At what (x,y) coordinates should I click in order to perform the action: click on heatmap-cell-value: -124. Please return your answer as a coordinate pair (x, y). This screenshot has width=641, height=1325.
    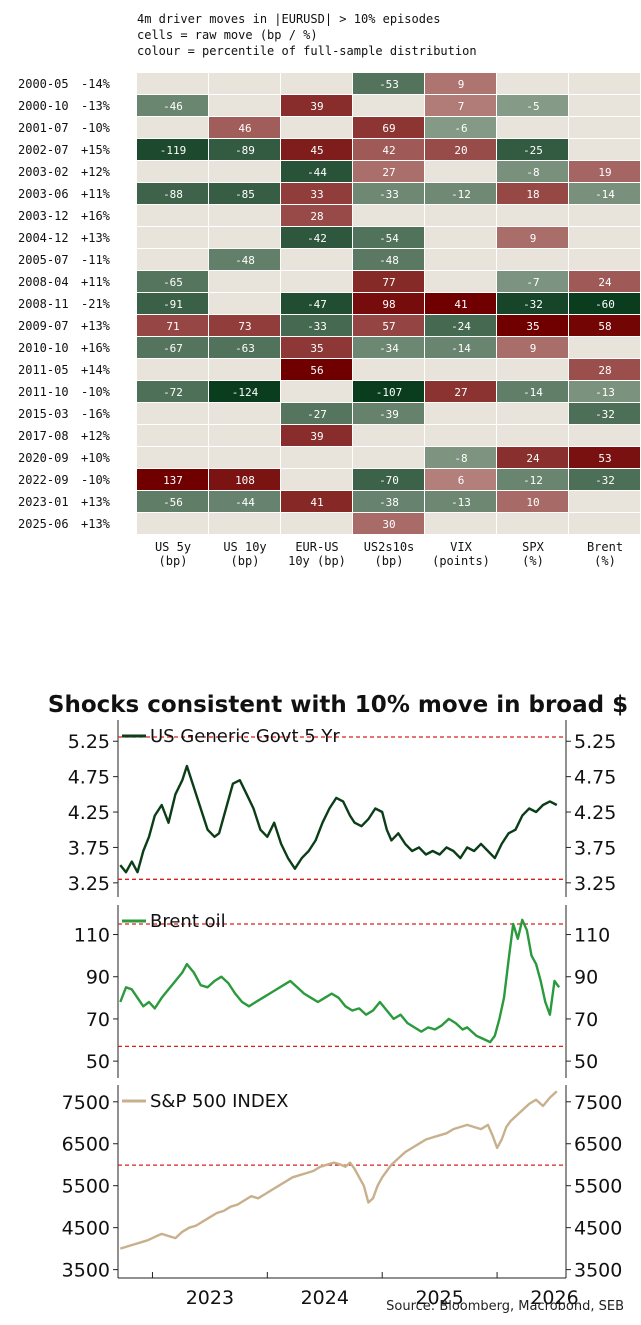
    Looking at the image, I should click on (245, 392).